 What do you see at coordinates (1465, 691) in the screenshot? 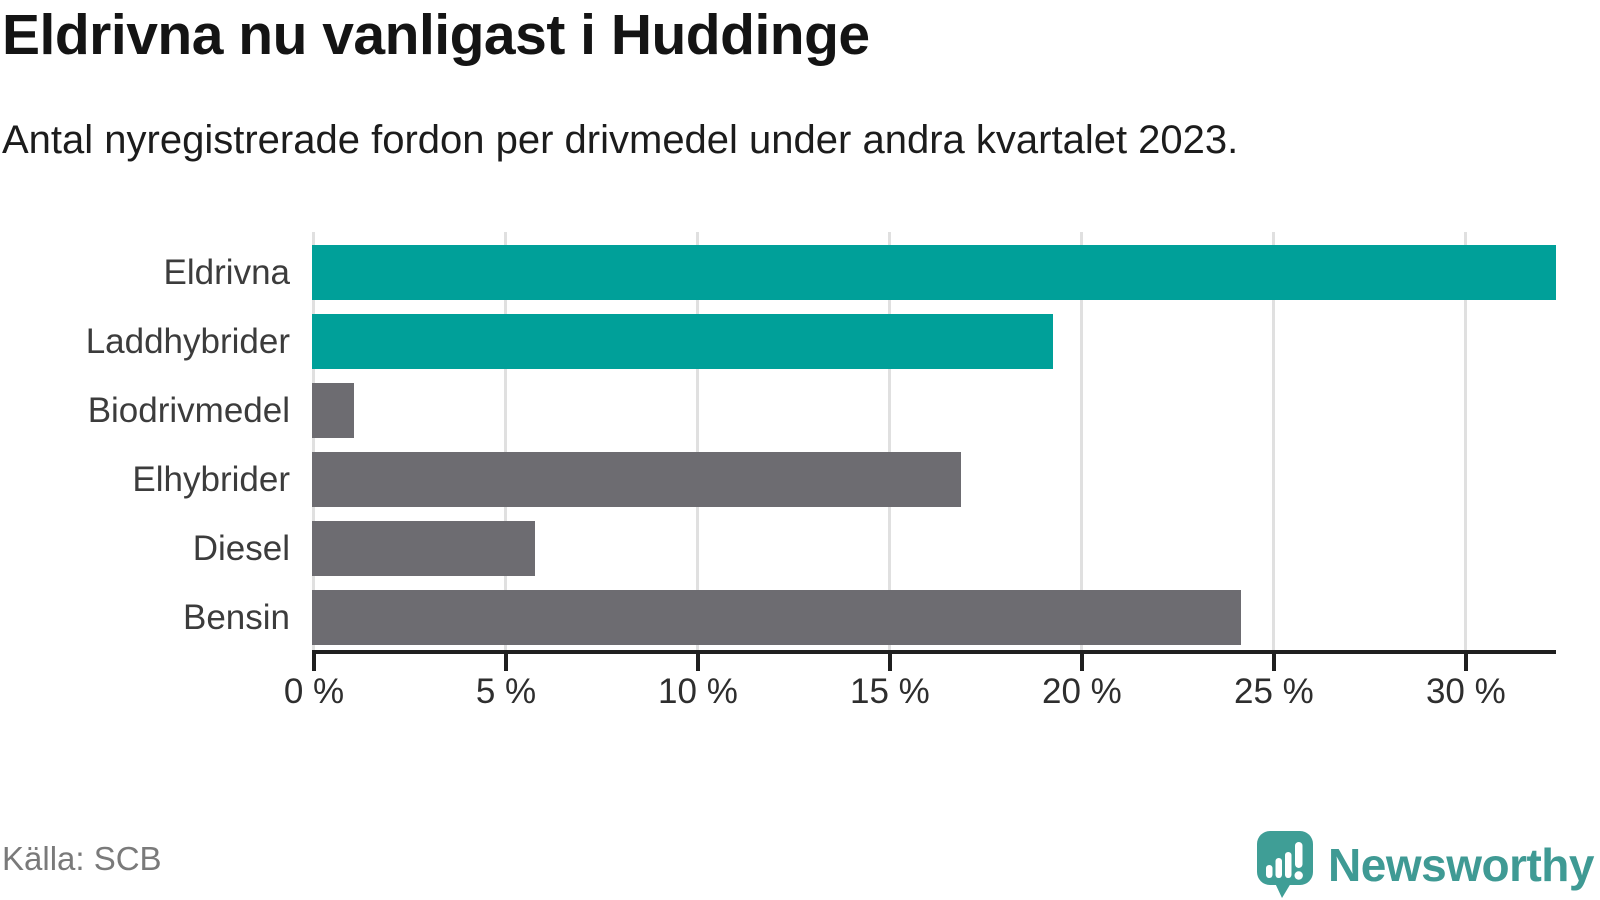
I see `x-axis-tick-label-30: 30 %` at bounding box center [1465, 691].